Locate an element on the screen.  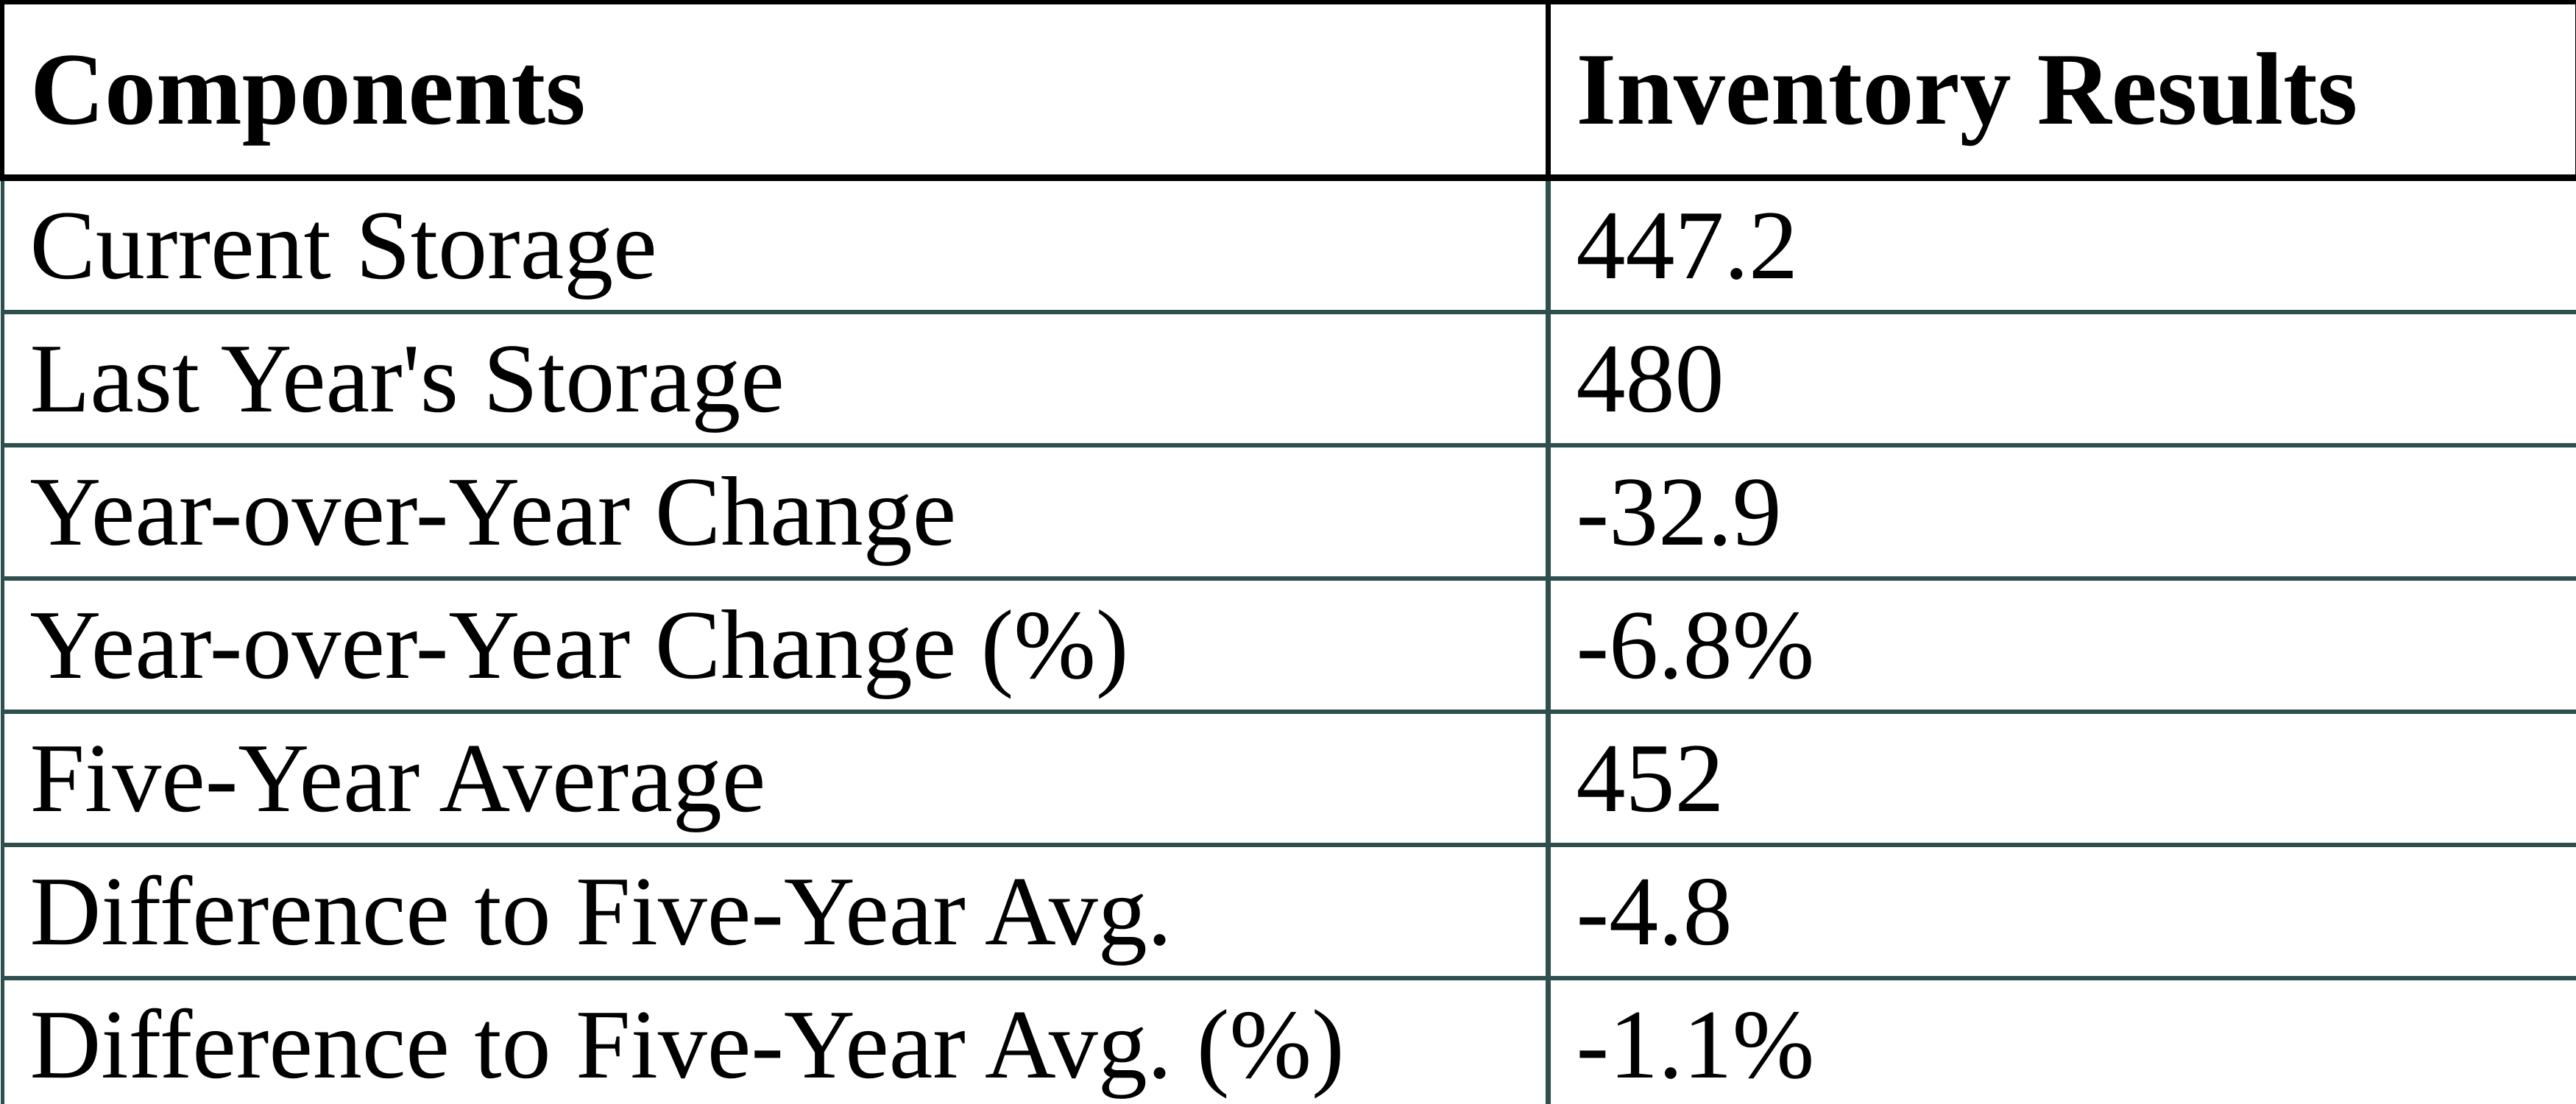
value-cell: -4.8 is located at coordinates (2060, 911).